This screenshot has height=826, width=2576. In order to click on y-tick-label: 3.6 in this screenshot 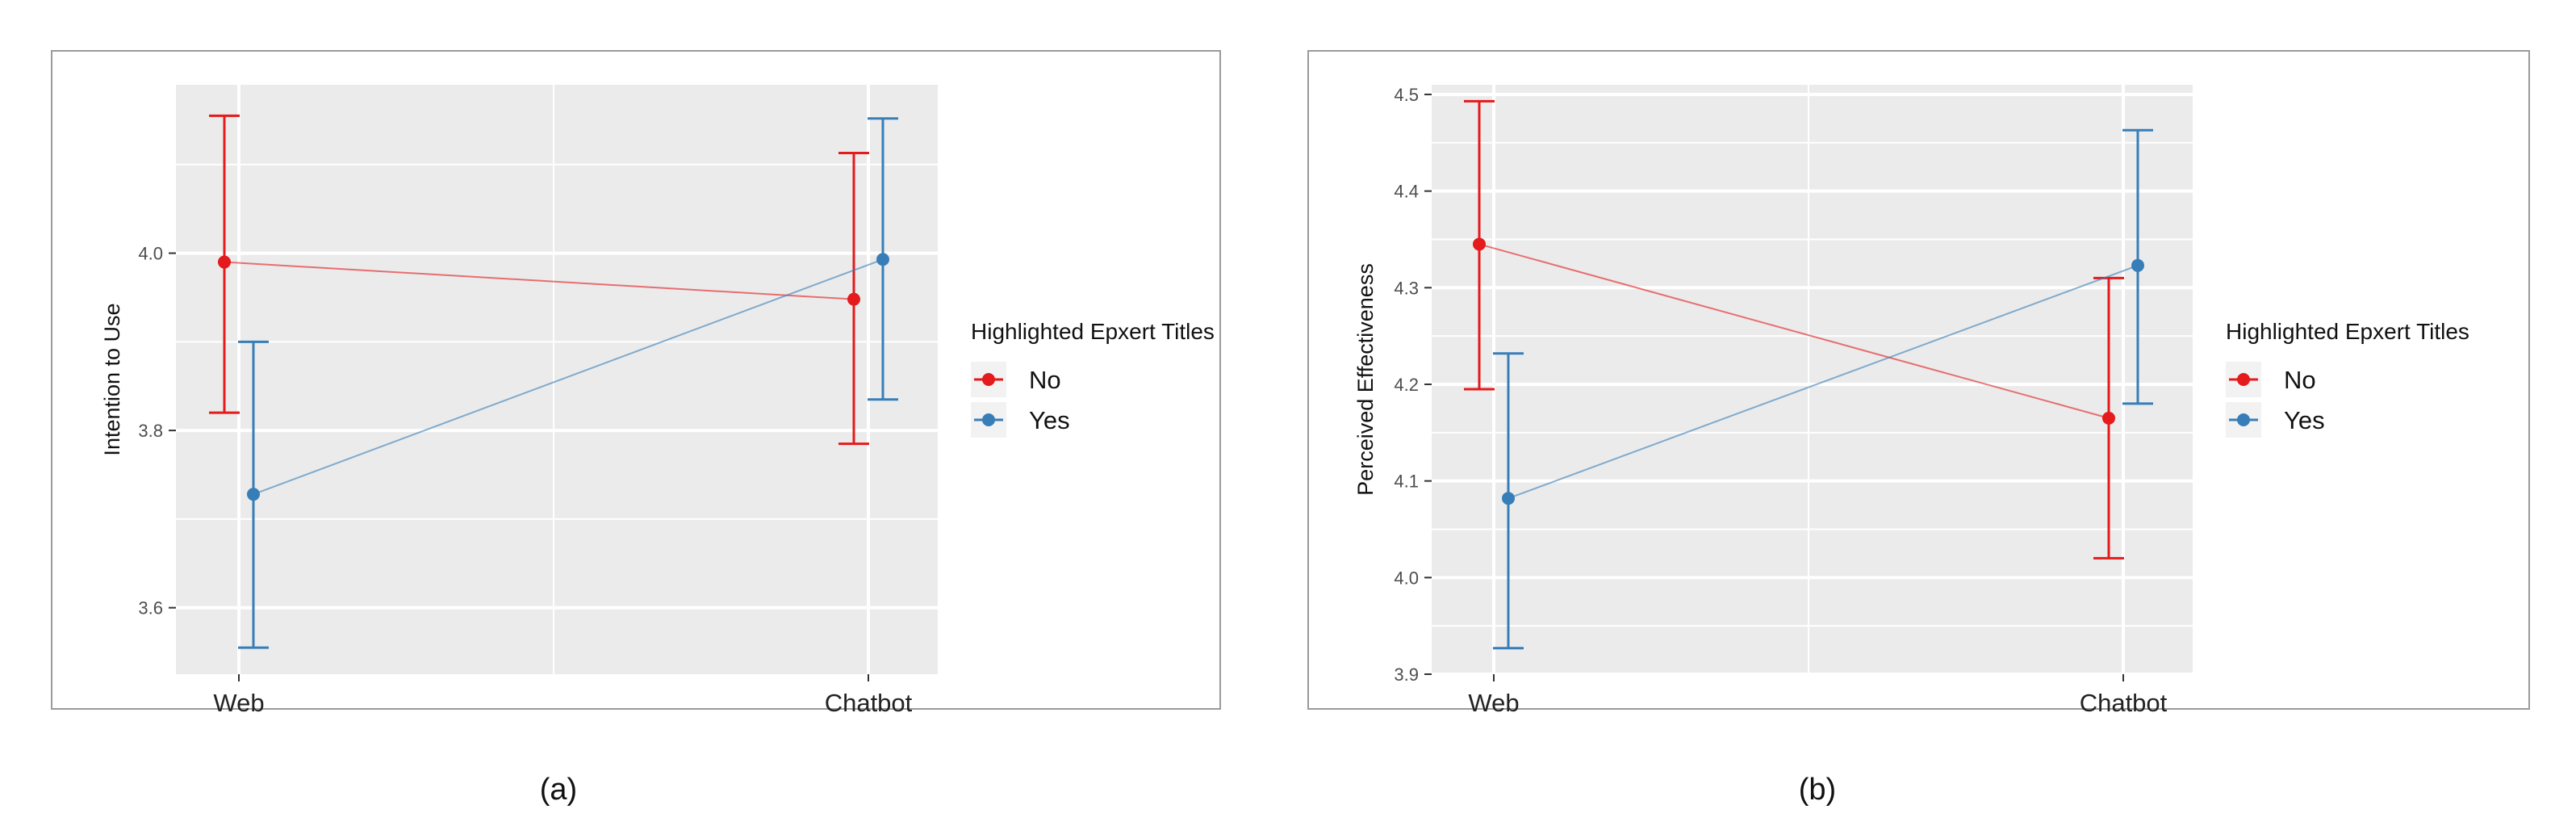, I will do `click(150, 608)`.